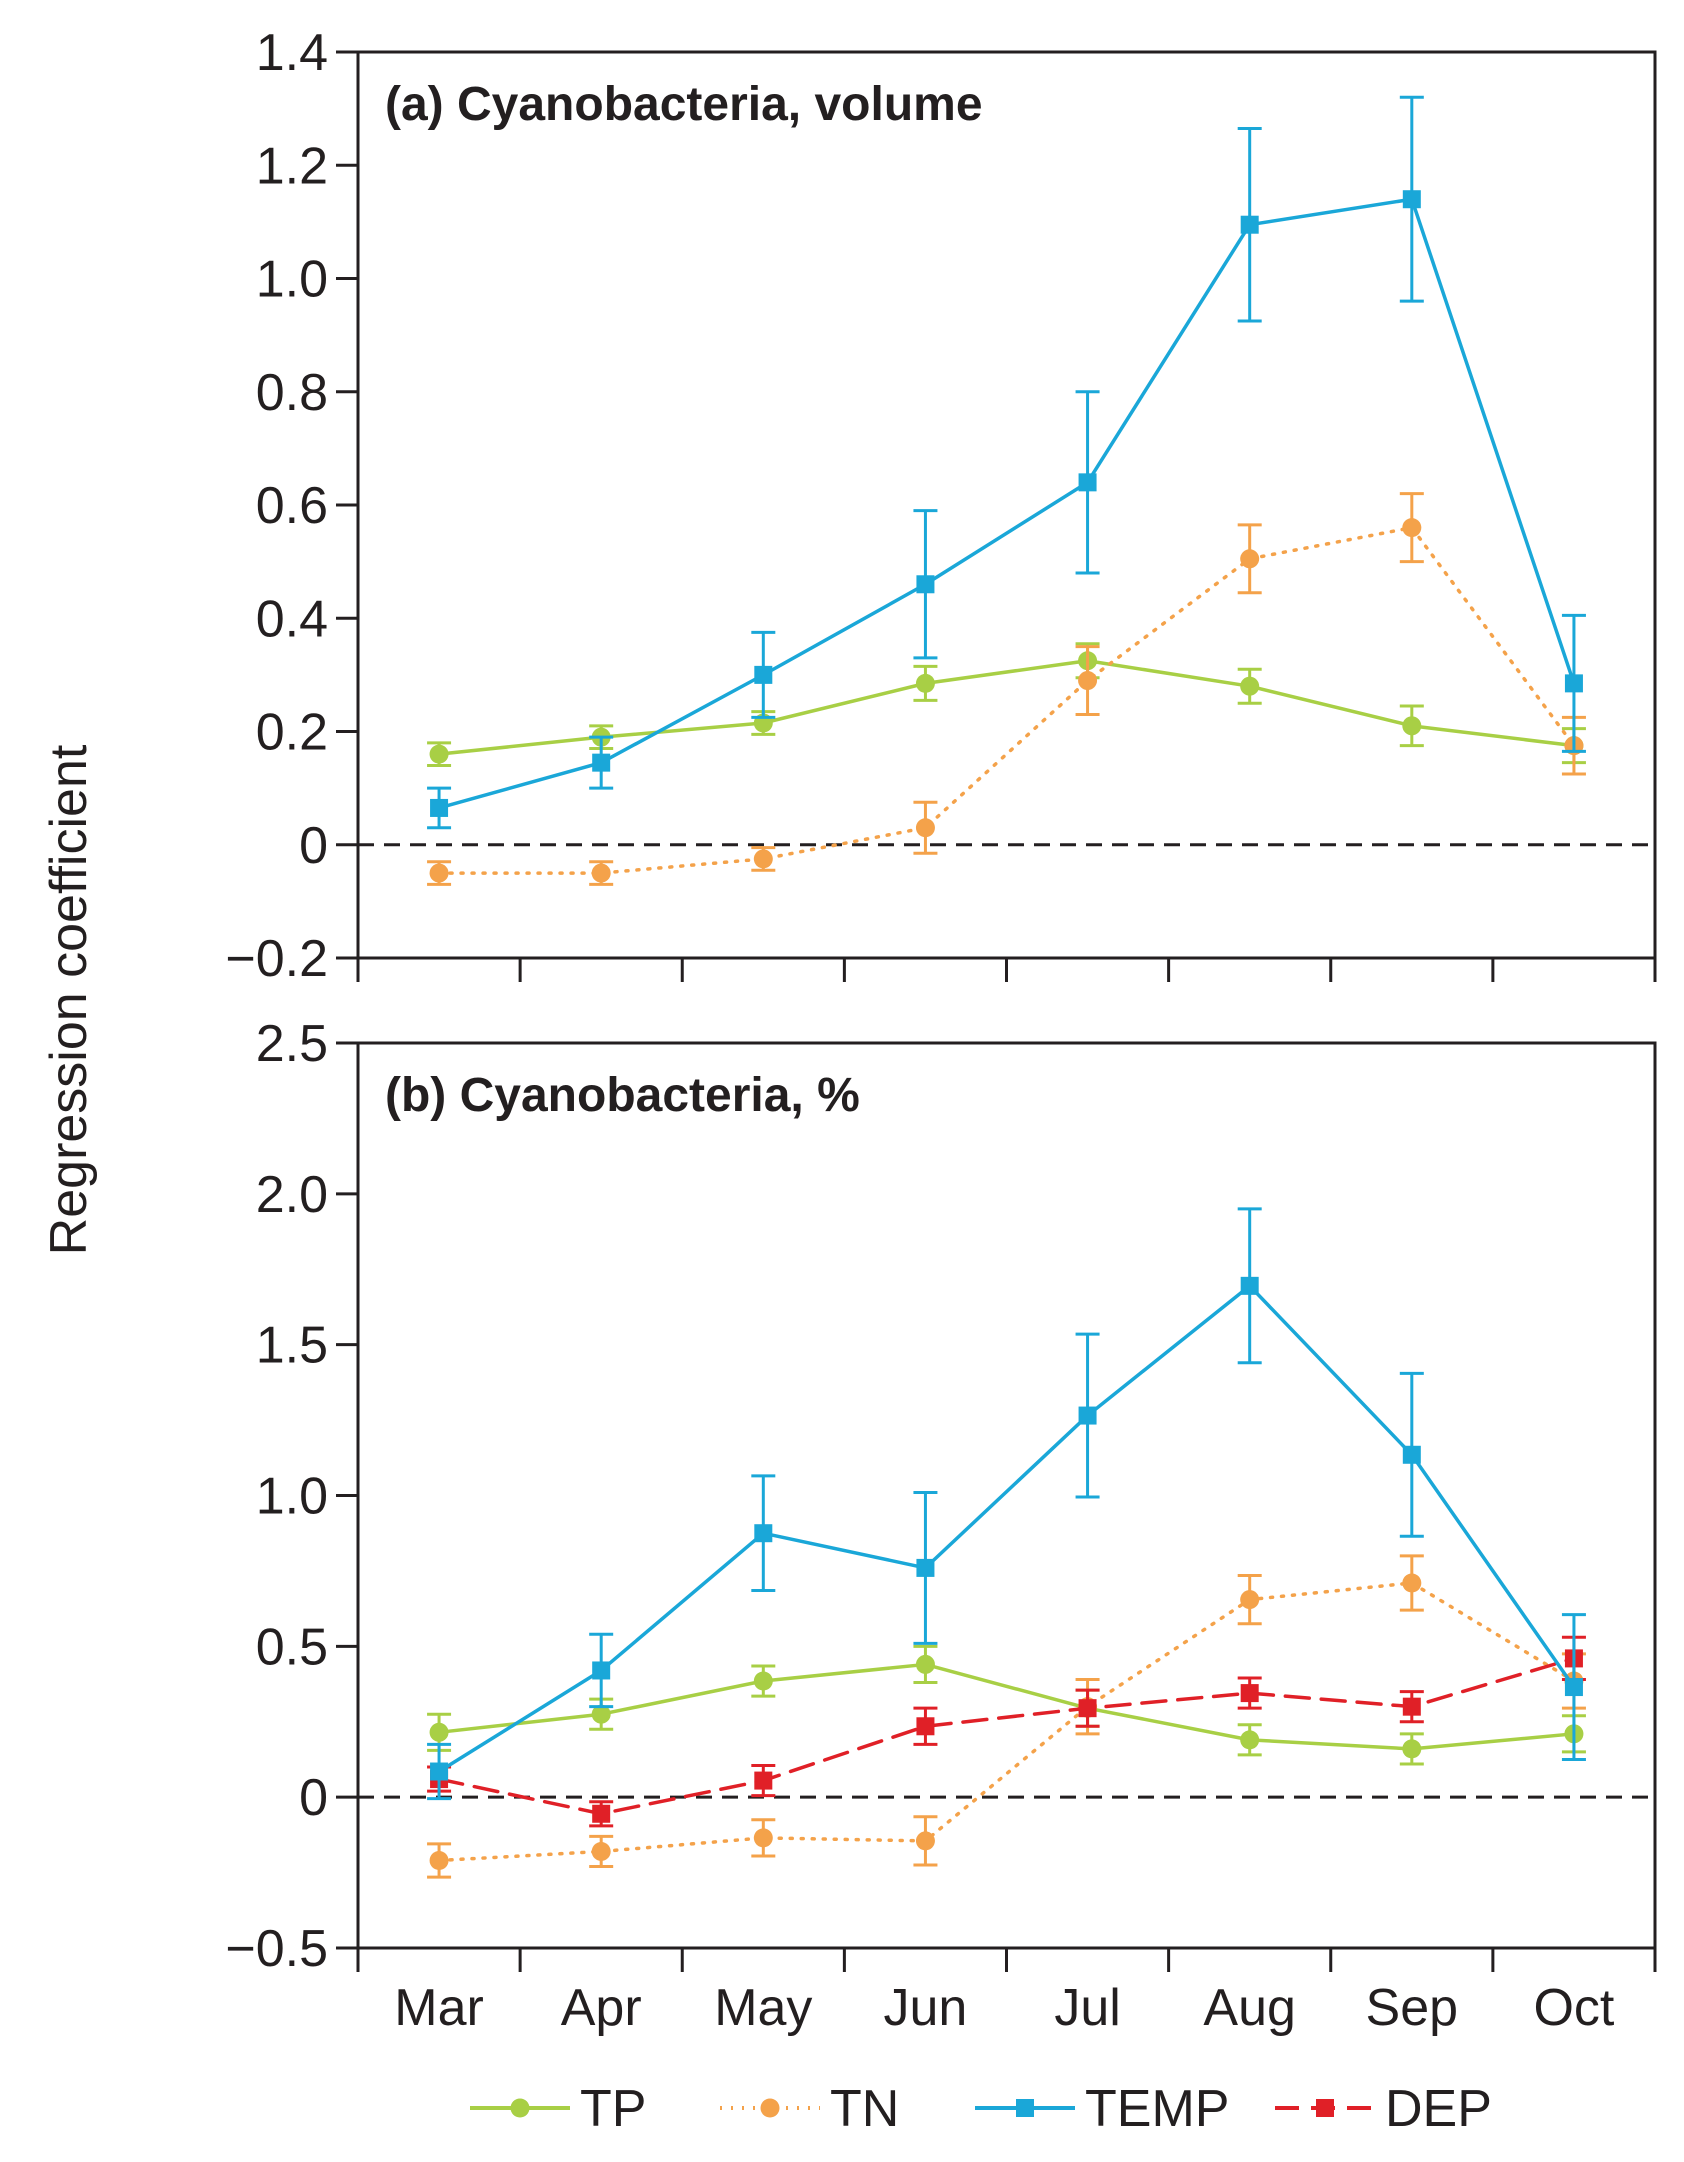 The width and height of the screenshot is (1684, 2162). What do you see at coordinates (1157, 2109) in the screenshot?
I see `legend-label: TEMP` at bounding box center [1157, 2109].